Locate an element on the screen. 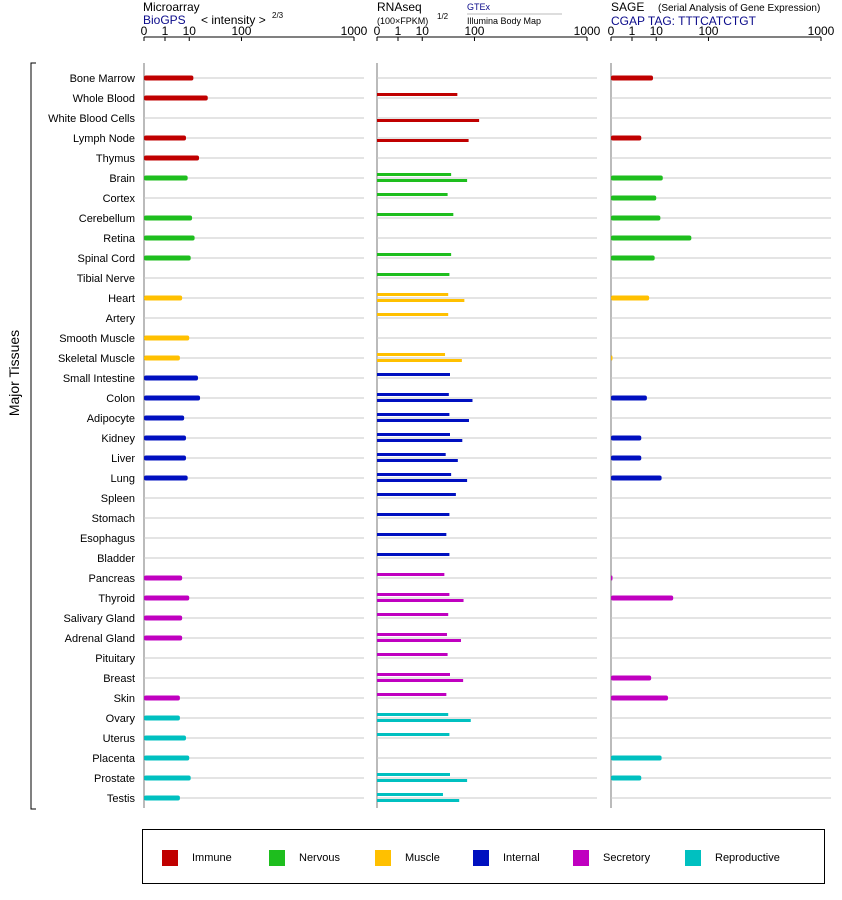 The width and height of the screenshot is (842, 900). sage-title: SAGE is located at coordinates (627, 7).